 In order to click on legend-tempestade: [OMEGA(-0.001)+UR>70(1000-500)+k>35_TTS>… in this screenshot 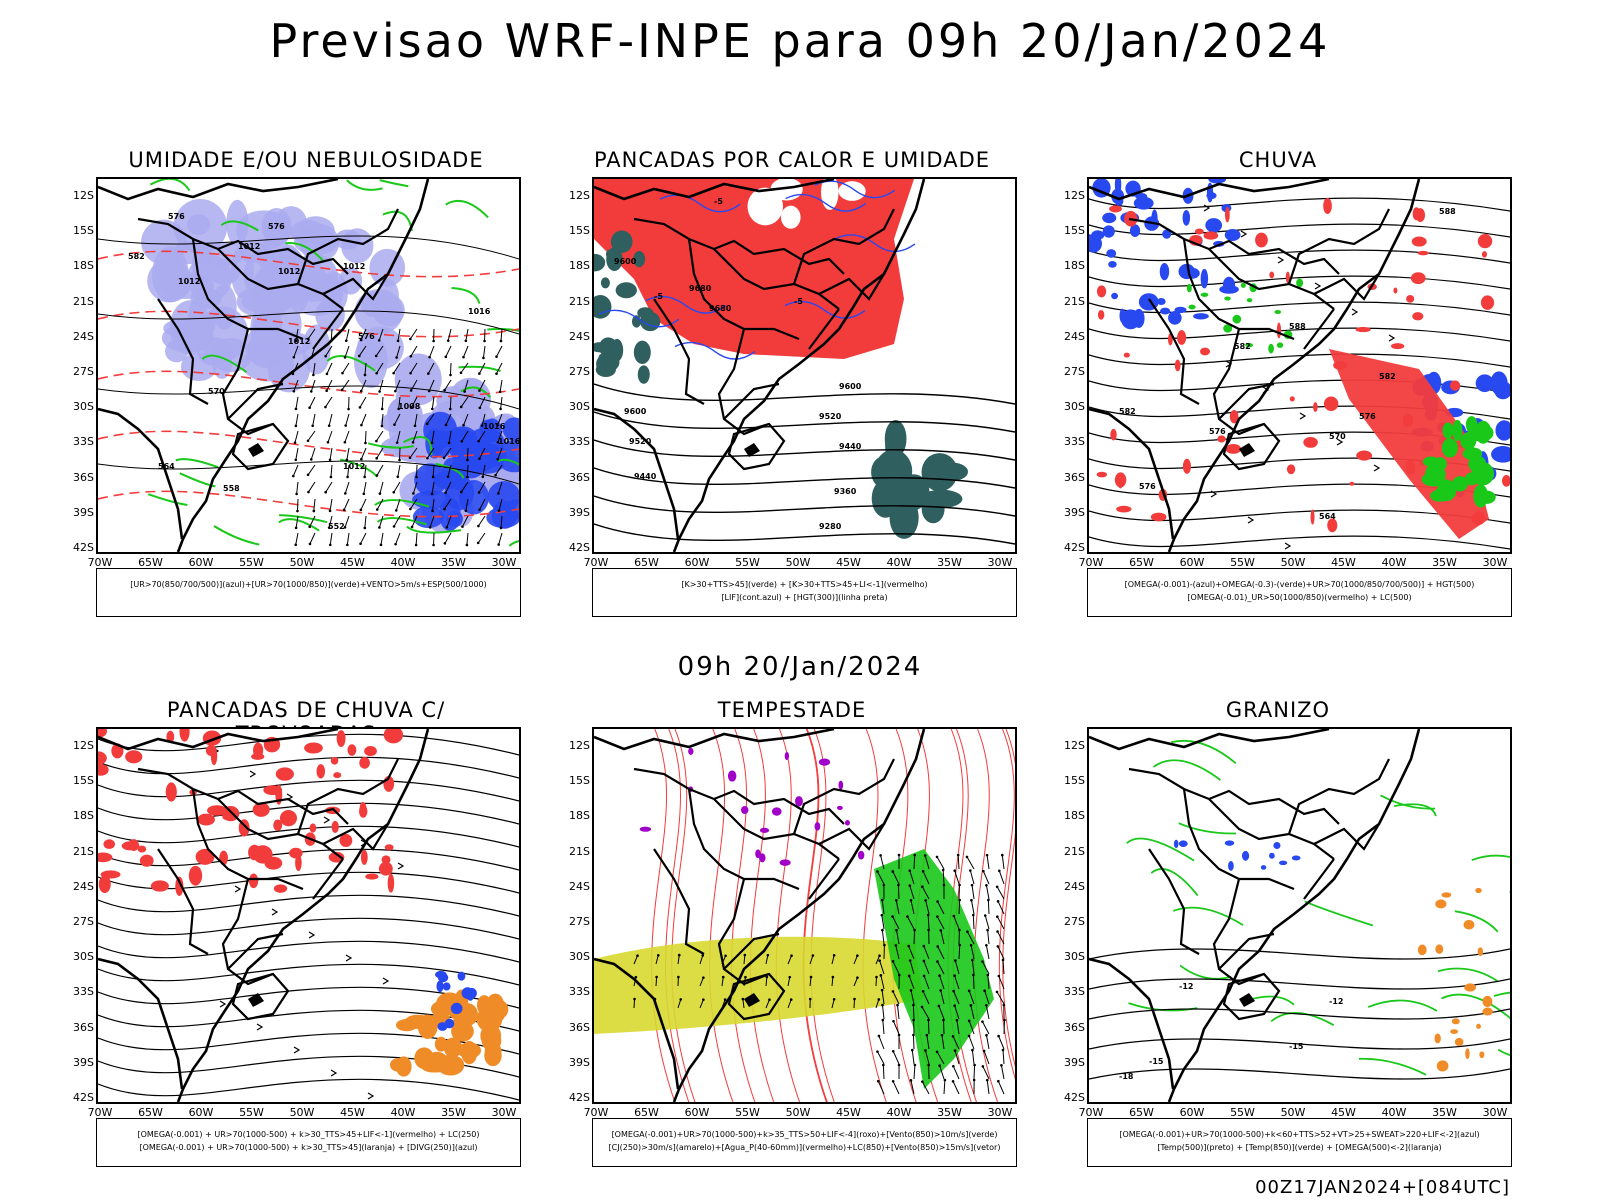, I will do `click(804, 1142)`.